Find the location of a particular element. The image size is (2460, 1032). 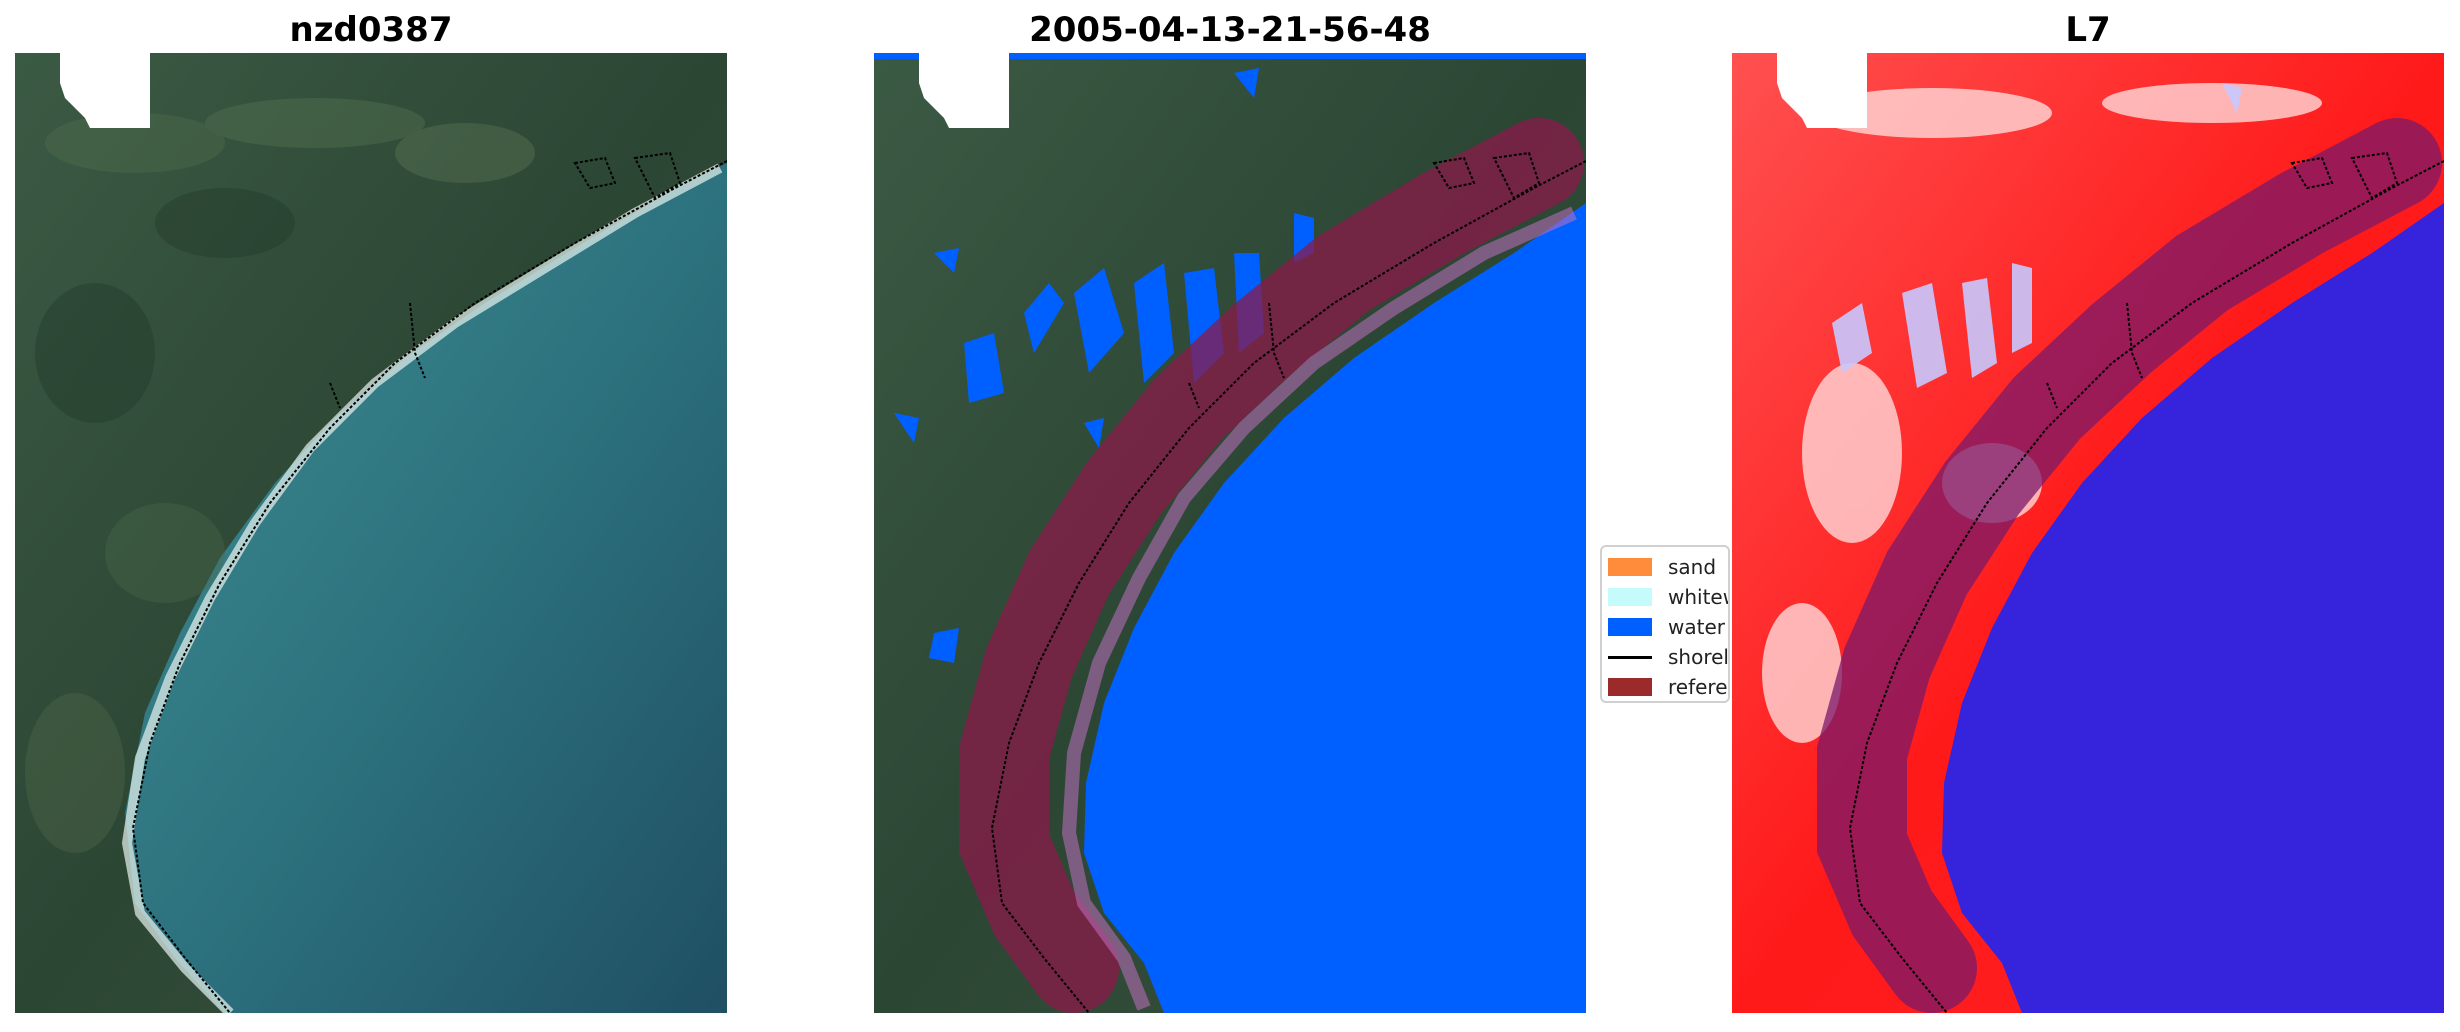

panel-title-classified: 2005-04-13-21-56-48 is located at coordinates (1230, 30).